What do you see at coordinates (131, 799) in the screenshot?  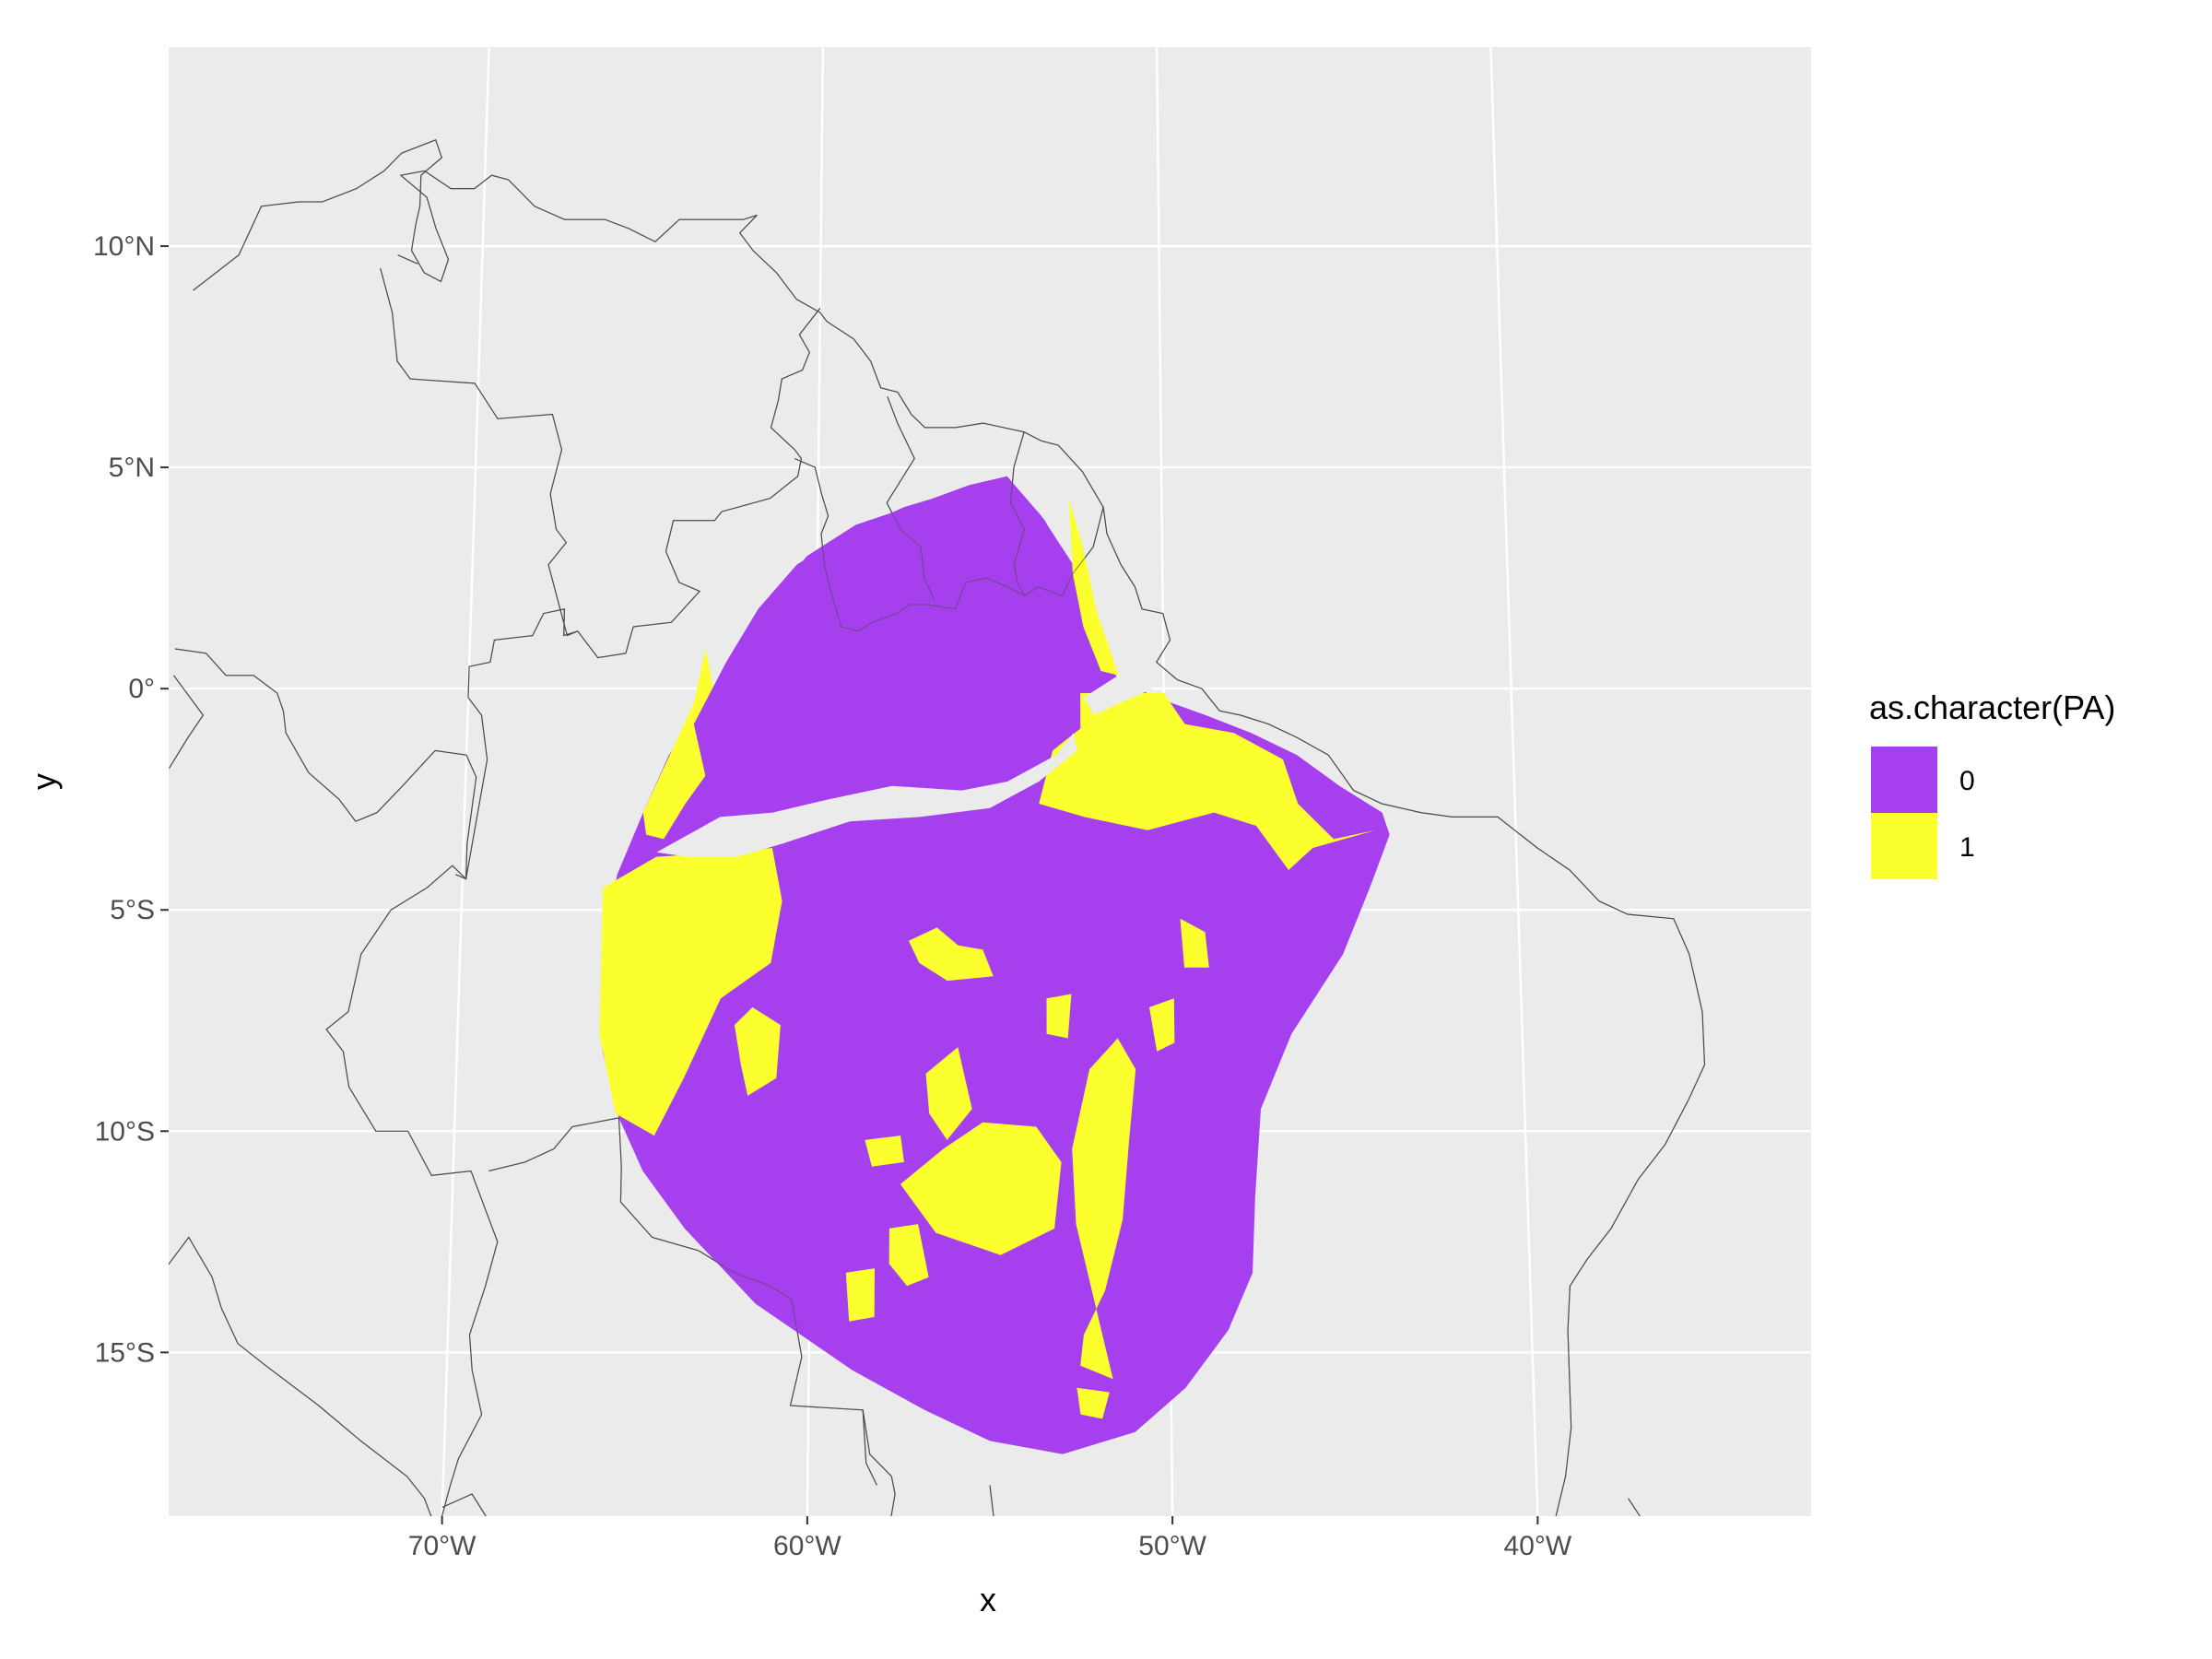 I see `y-axis: 10°N 5°N 0° 5°S 10°S 15°S` at bounding box center [131, 799].